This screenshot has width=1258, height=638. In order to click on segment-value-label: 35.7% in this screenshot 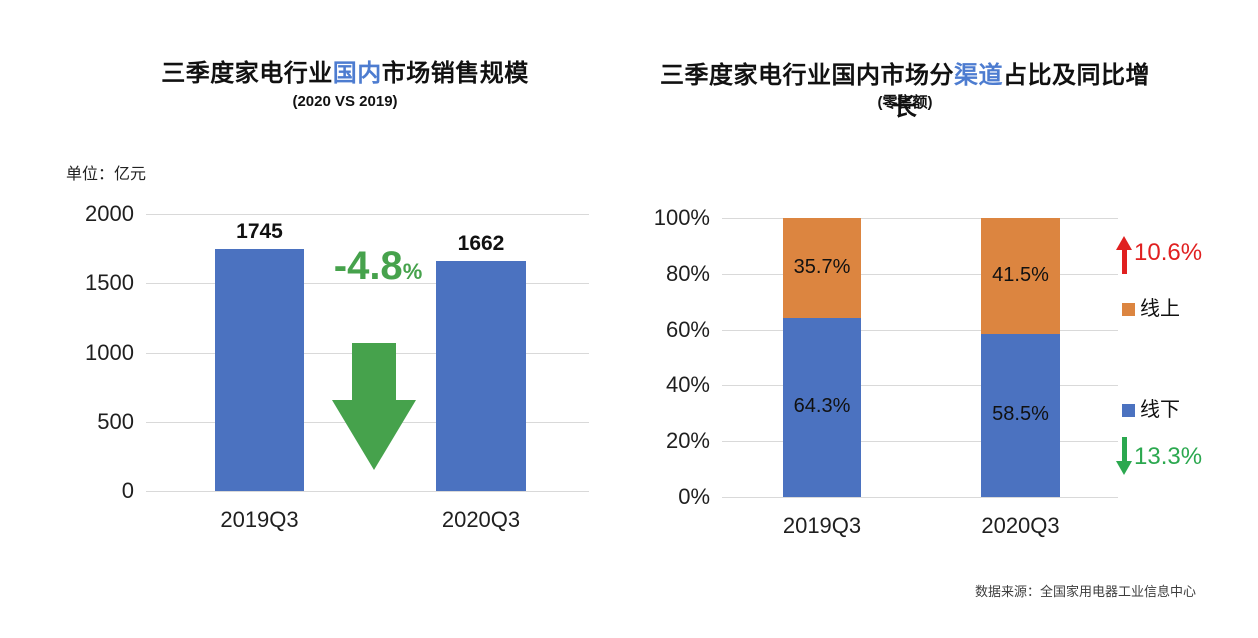, I will do `click(822, 266)`.